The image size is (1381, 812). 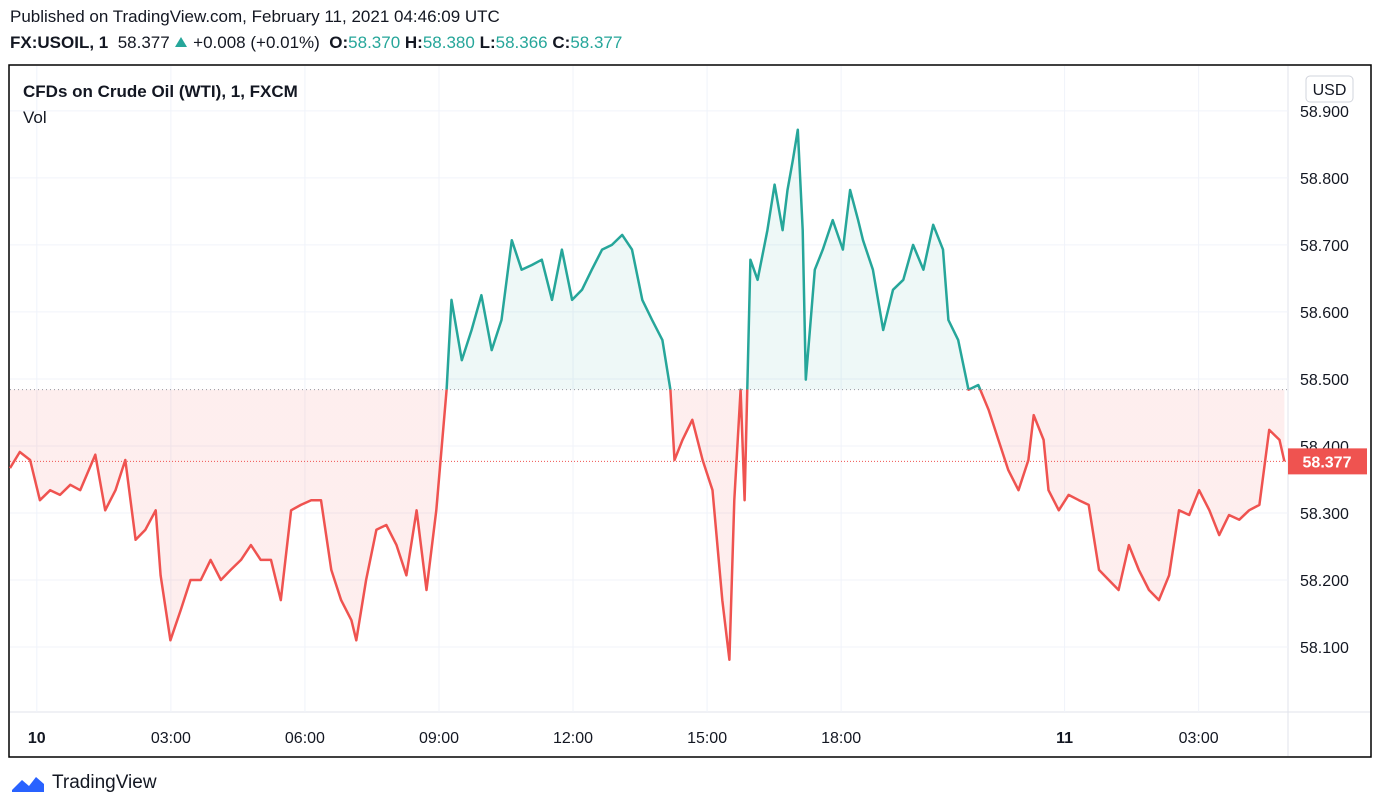 I want to click on currency-badge, so click(x=1329, y=89).